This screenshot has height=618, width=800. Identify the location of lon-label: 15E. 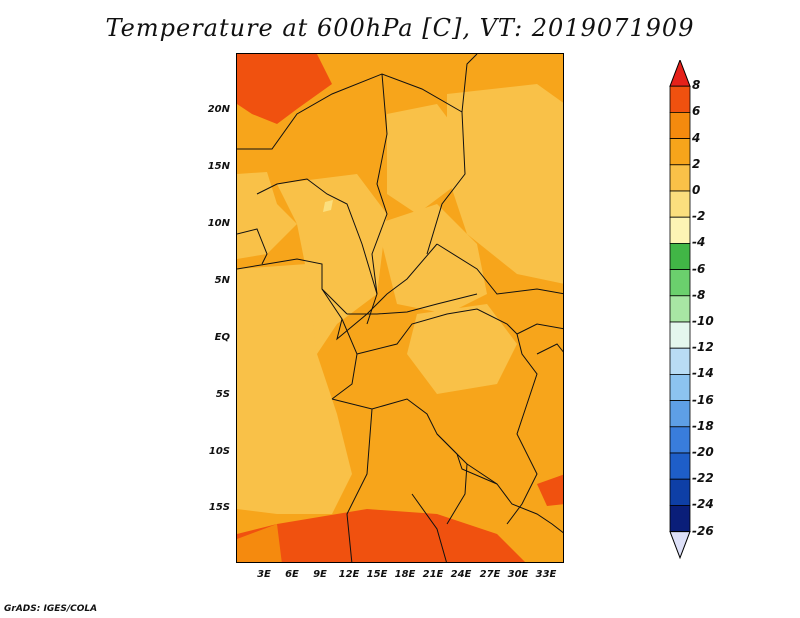
(377, 574).